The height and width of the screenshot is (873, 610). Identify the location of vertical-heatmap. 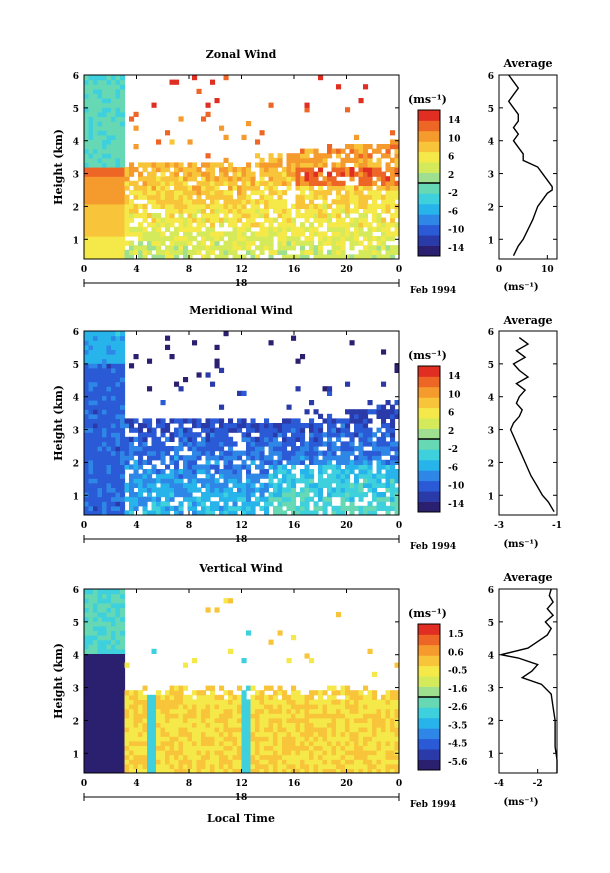
(241, 681).